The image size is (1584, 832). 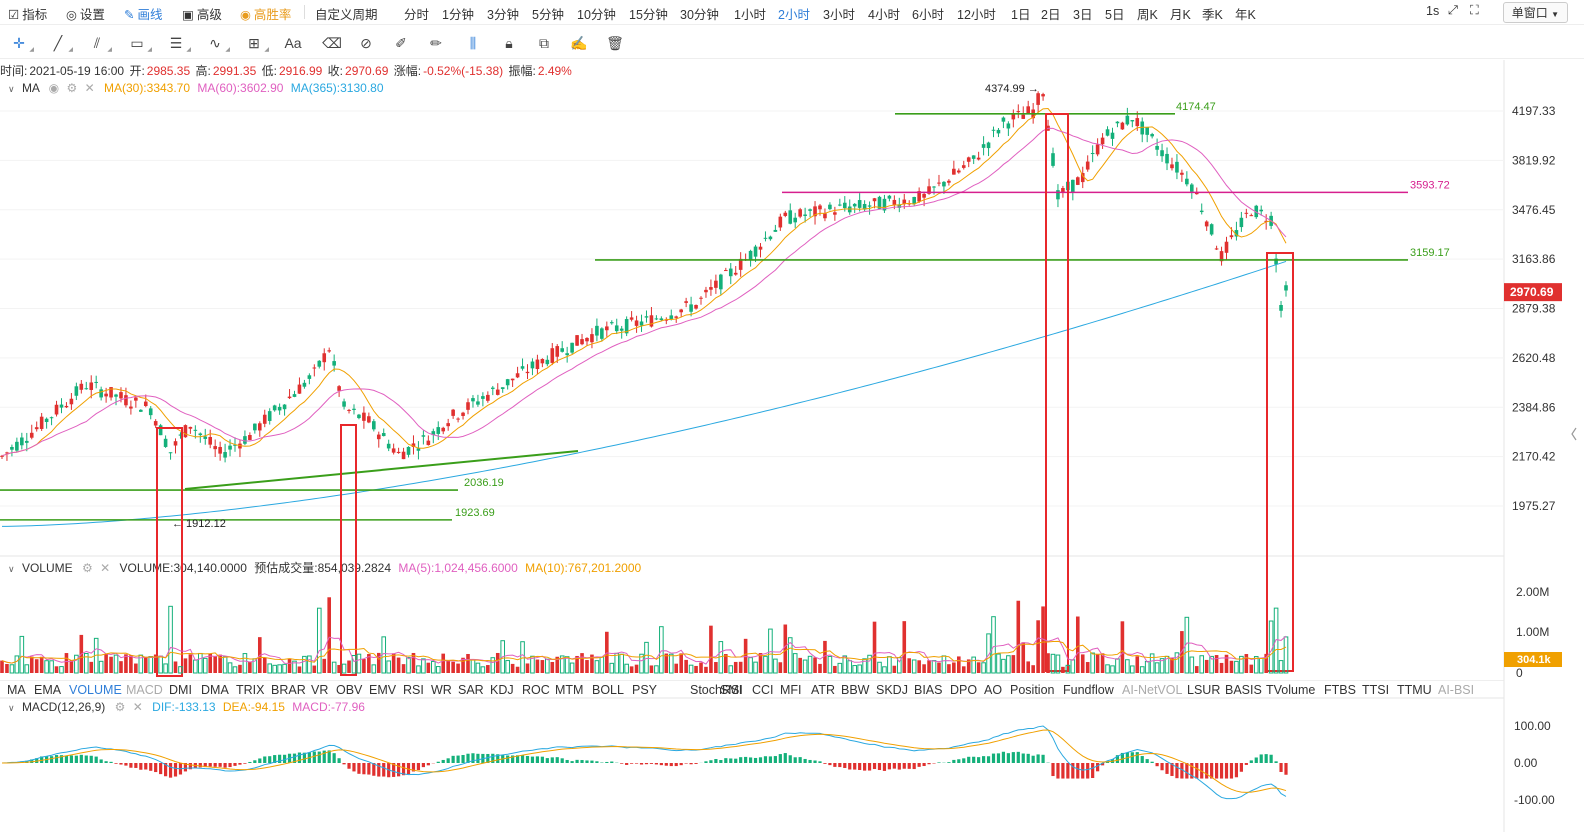 What do you see at coordinates (892, 690) in the screenshot?
I see `indicator-tab-skdj: SKDJ` at bounding box center [892, 690].